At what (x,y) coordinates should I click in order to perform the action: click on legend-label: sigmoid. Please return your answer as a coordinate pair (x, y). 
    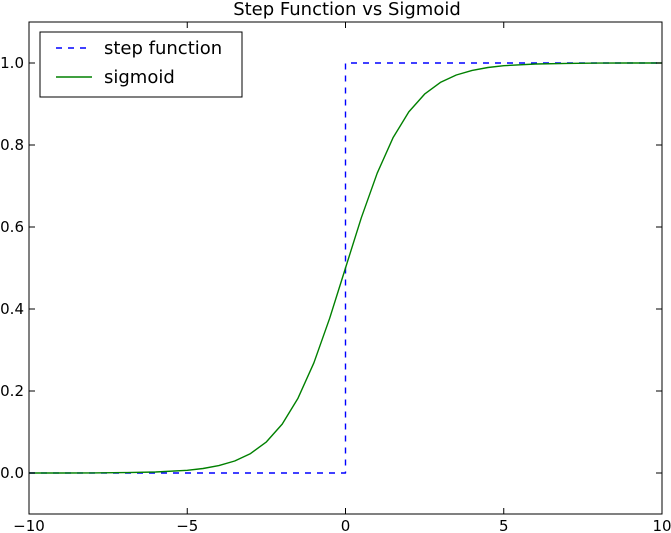
    Looking at the image, I should click on (139, 77).